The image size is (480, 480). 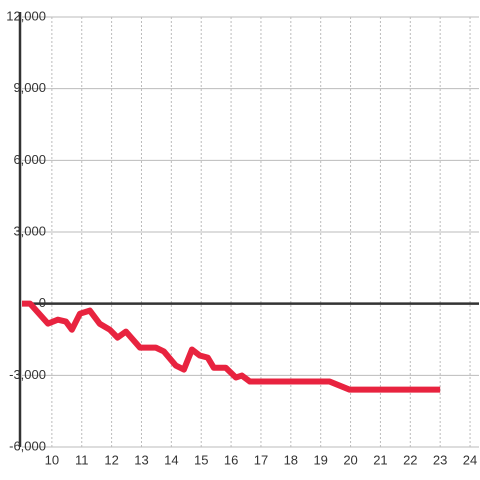 What do you see at coordinates (82, 459) in the screenshot?
I see `x-tick-label: 11` at bounding box center [82, 459].